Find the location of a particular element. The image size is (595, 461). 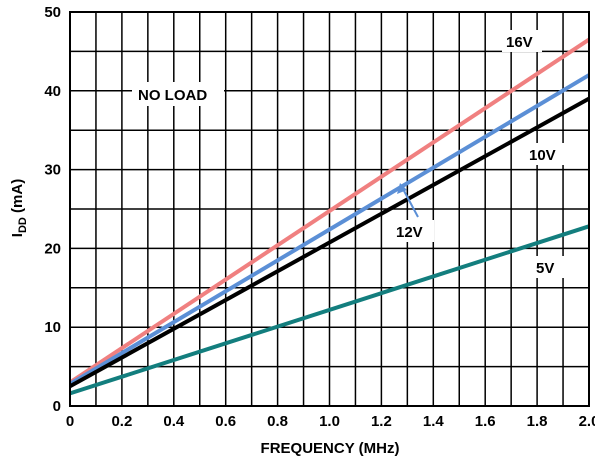

x-tick-labels: 0 0.2 0.4 0.6 0.8 1.0 1.2 1.4 1.6 1.8 2.0 is located at coordinates (330, 421).